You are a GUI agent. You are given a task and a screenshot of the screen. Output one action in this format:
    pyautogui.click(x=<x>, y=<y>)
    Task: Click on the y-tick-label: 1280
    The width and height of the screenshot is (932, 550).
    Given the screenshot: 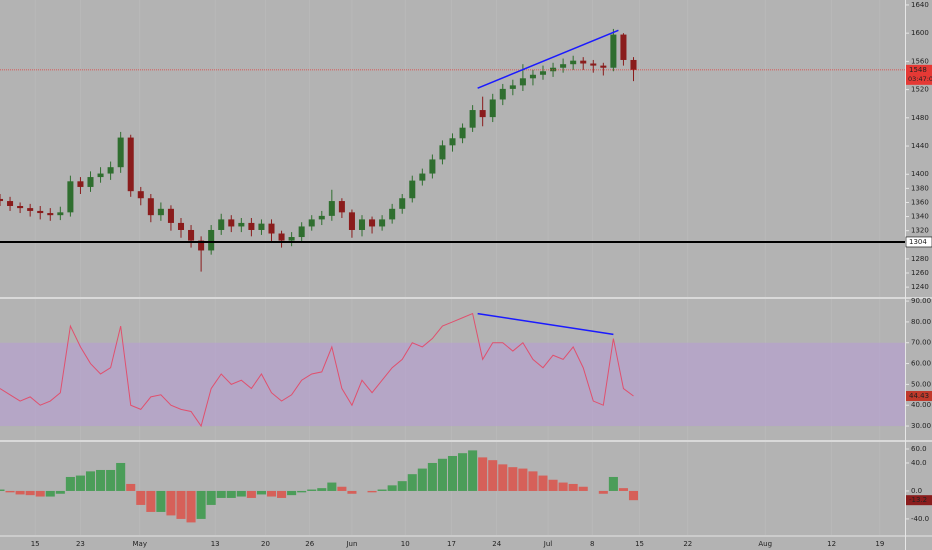 What is the action you would take?
    pyautogui.click(x=920, y=259)
    